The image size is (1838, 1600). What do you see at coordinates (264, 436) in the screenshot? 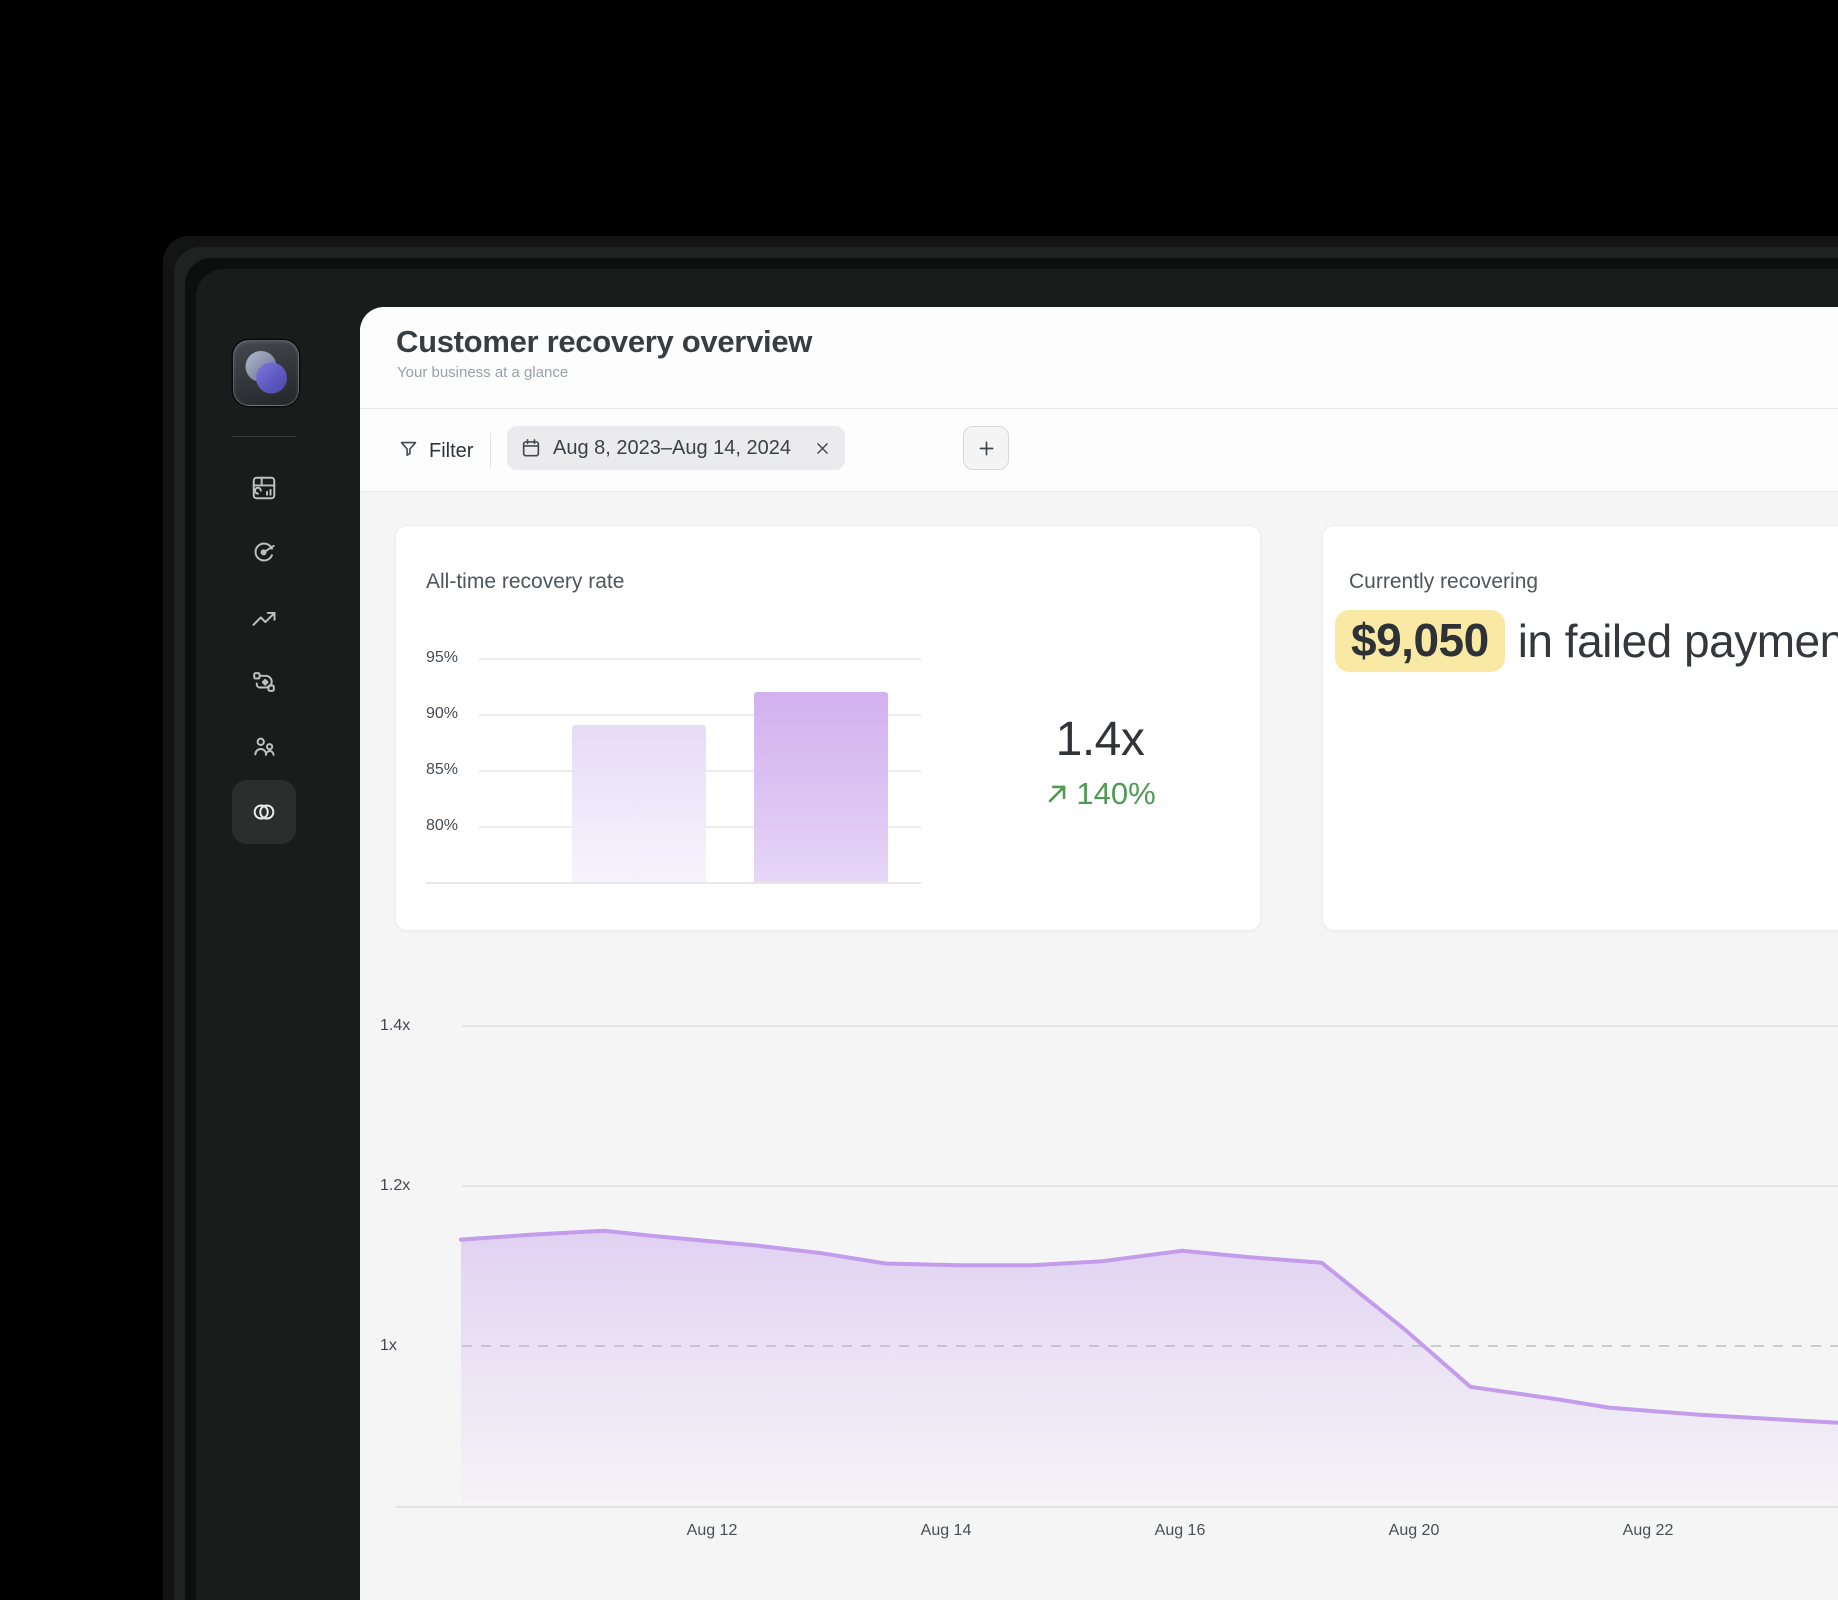
I see `sidebar-divider` at bounding box center [264, 436].